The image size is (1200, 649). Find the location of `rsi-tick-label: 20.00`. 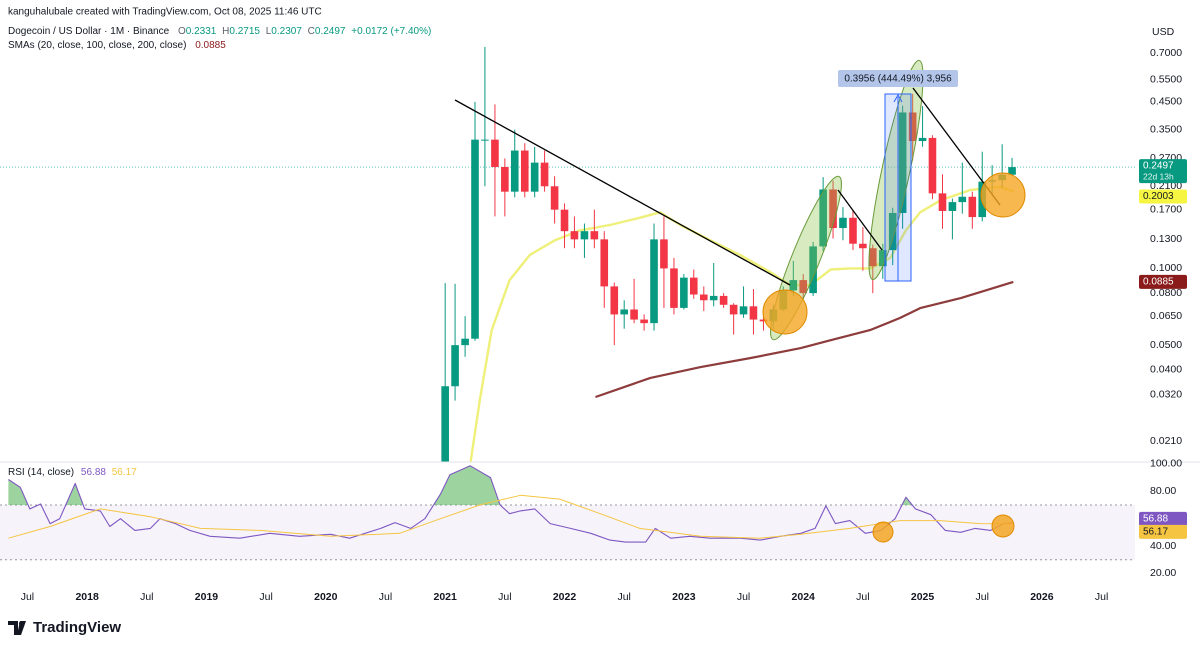

rsi-tick-label: 20.00 is located at coordinates (1163, 573).